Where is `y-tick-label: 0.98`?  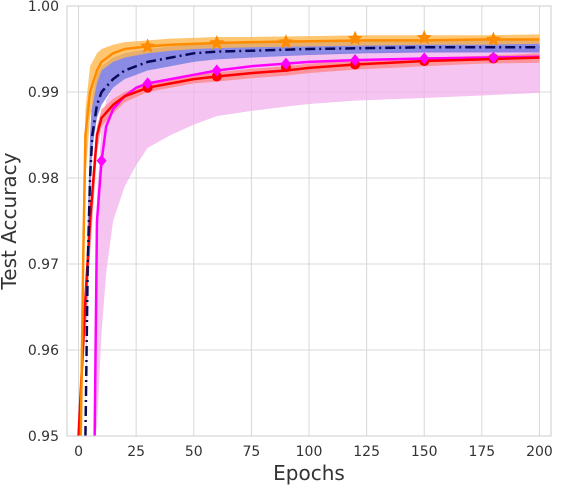 y-tick-label: 0.98 is located at coordinates (43, 179).